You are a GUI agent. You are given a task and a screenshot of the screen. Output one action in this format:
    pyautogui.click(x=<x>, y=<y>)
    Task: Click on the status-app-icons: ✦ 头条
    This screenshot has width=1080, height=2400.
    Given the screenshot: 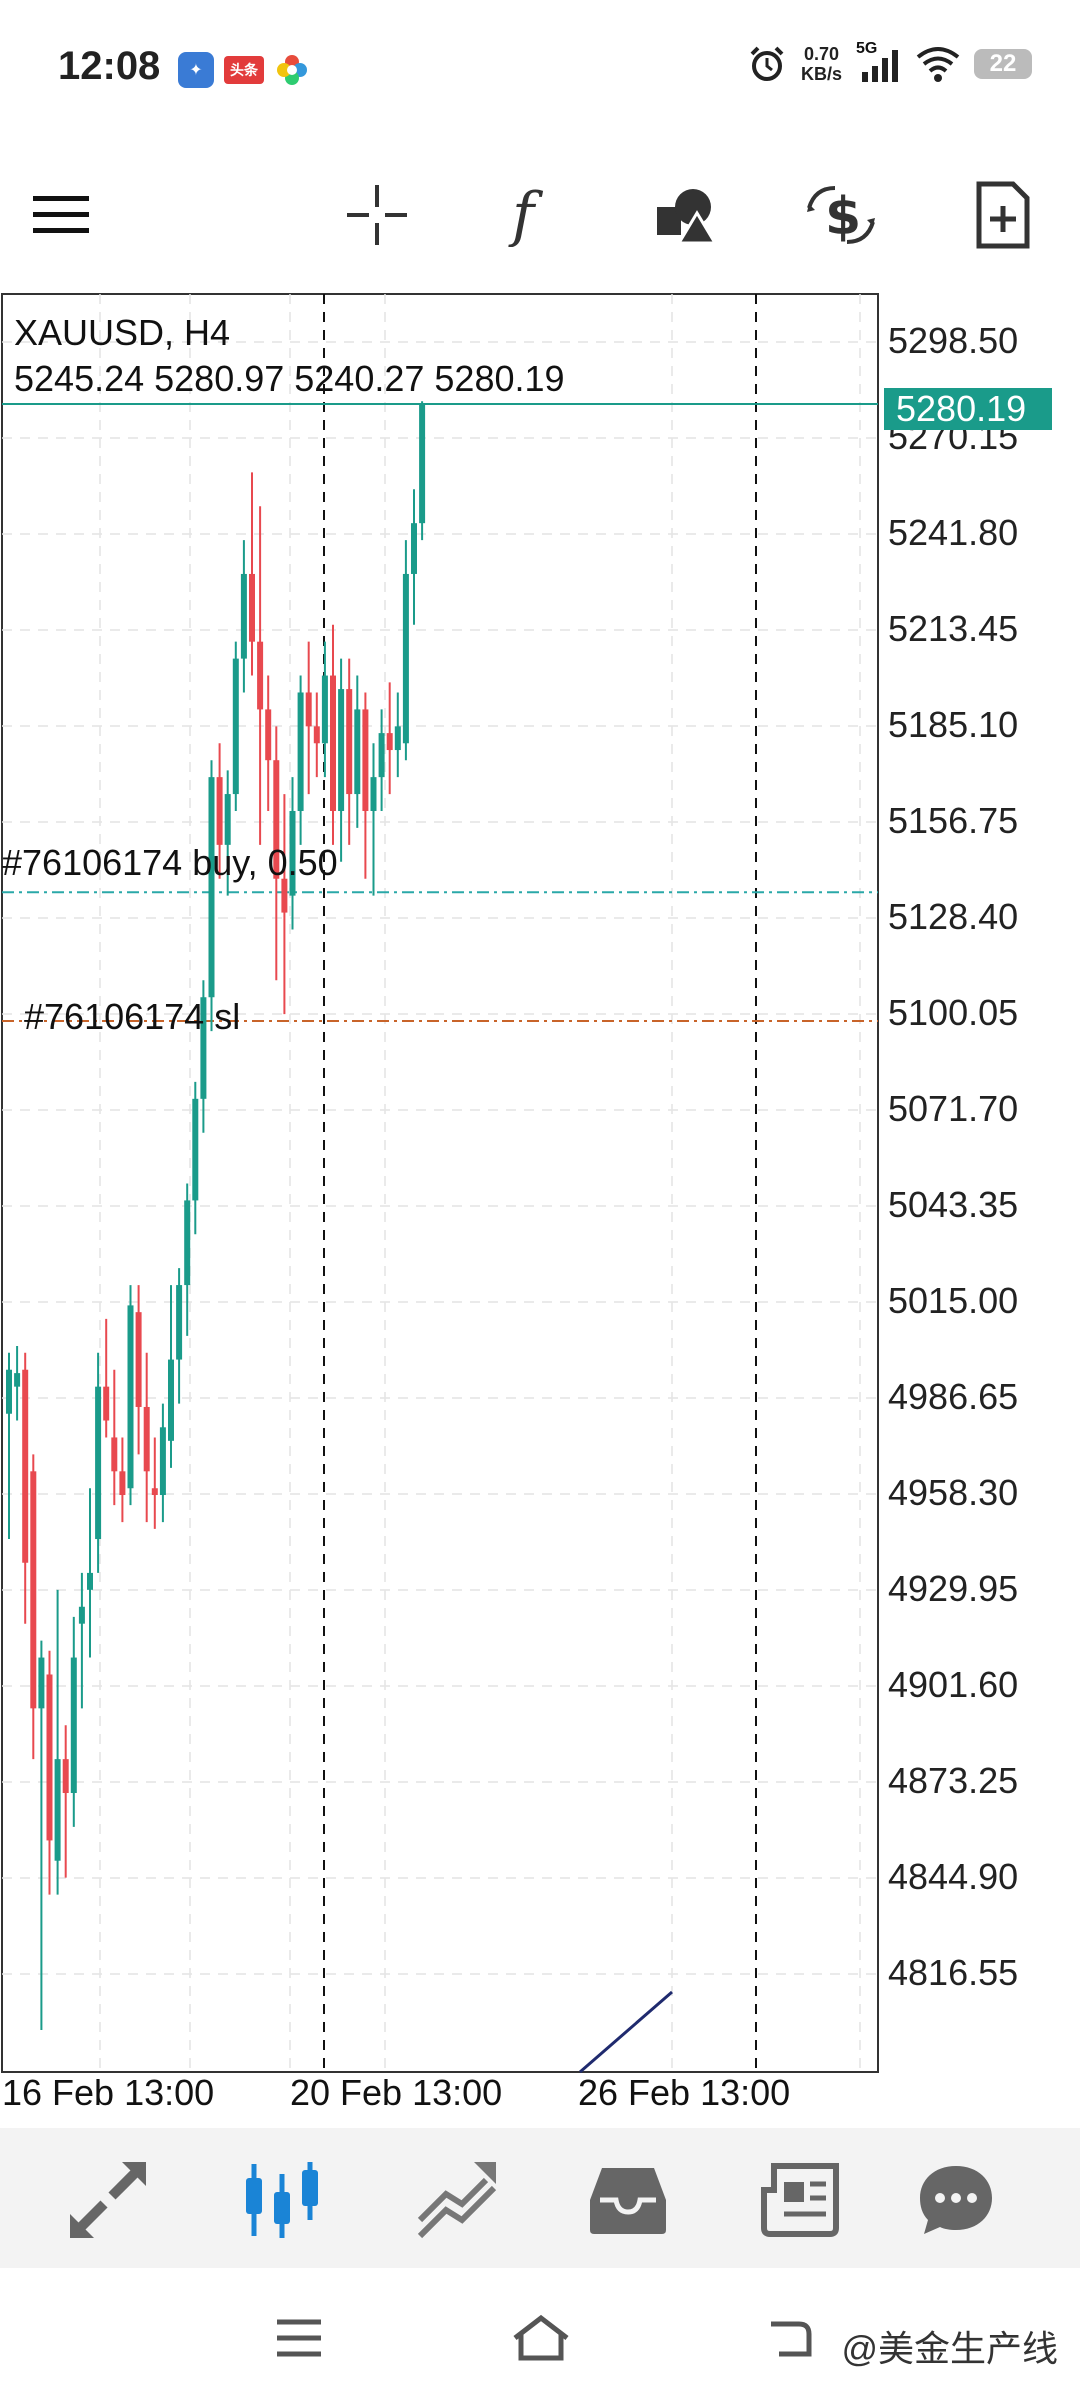 What is the action you would take?
    pyautogui.click(x=244, y=70)
    